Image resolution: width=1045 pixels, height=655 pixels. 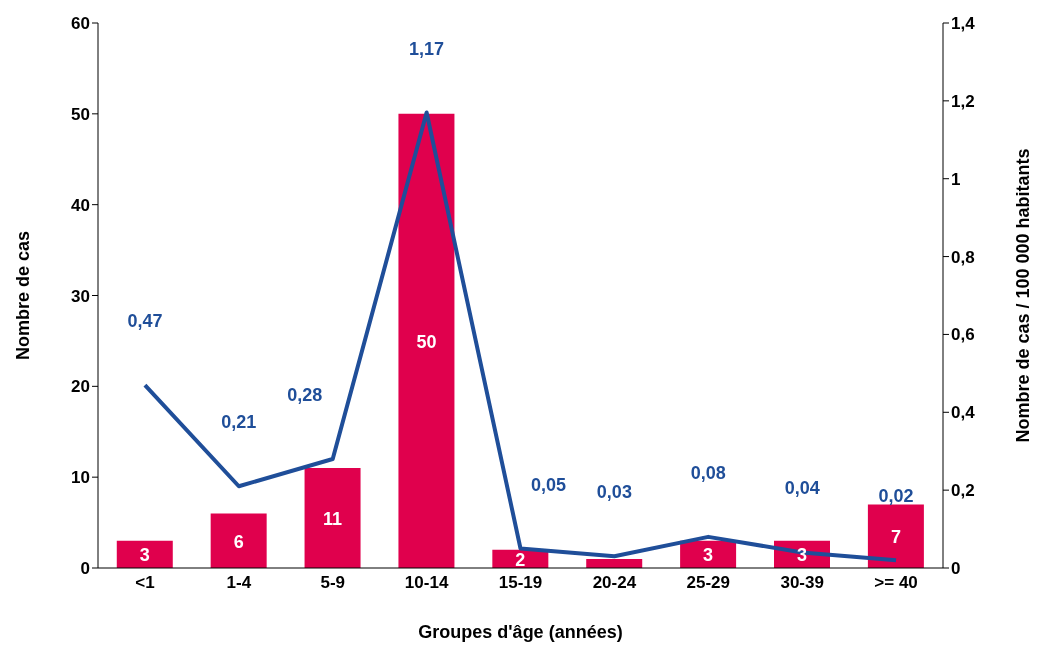 I want to click on x-tick-label: <1, so click(x=145, y=583).